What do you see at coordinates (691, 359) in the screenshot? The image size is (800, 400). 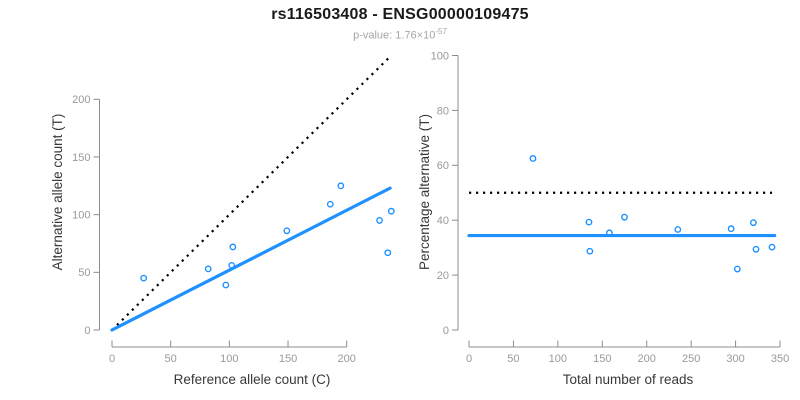 I see `plot2-x-tick-label: 250` at bounding box center [691, 359].